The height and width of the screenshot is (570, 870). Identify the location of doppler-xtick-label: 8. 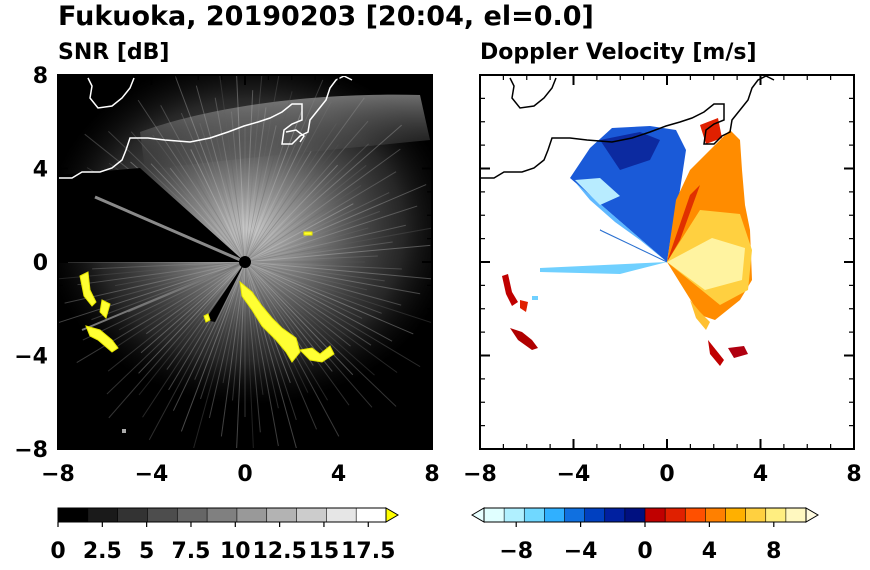
(853, 474).